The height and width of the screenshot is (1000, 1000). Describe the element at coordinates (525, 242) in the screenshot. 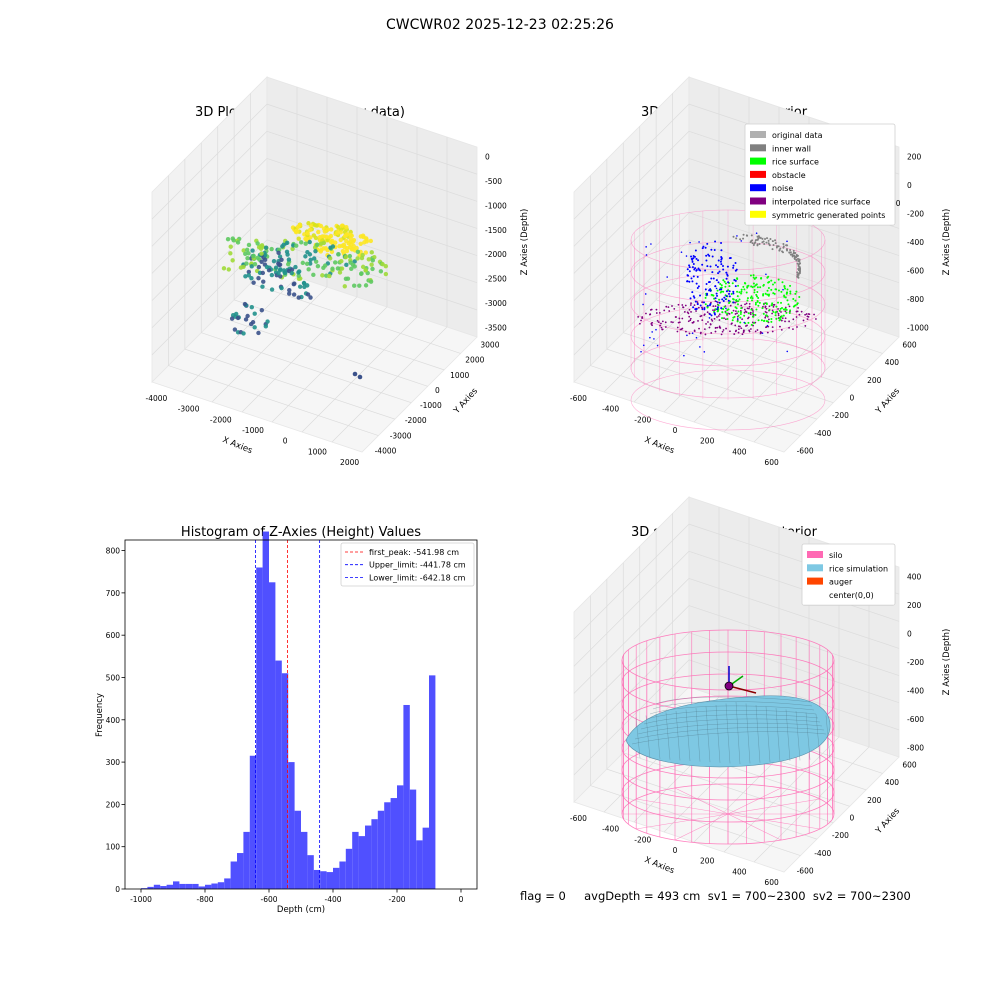

I see `raw-zlabel: Z Axies (Depth)` at that location.